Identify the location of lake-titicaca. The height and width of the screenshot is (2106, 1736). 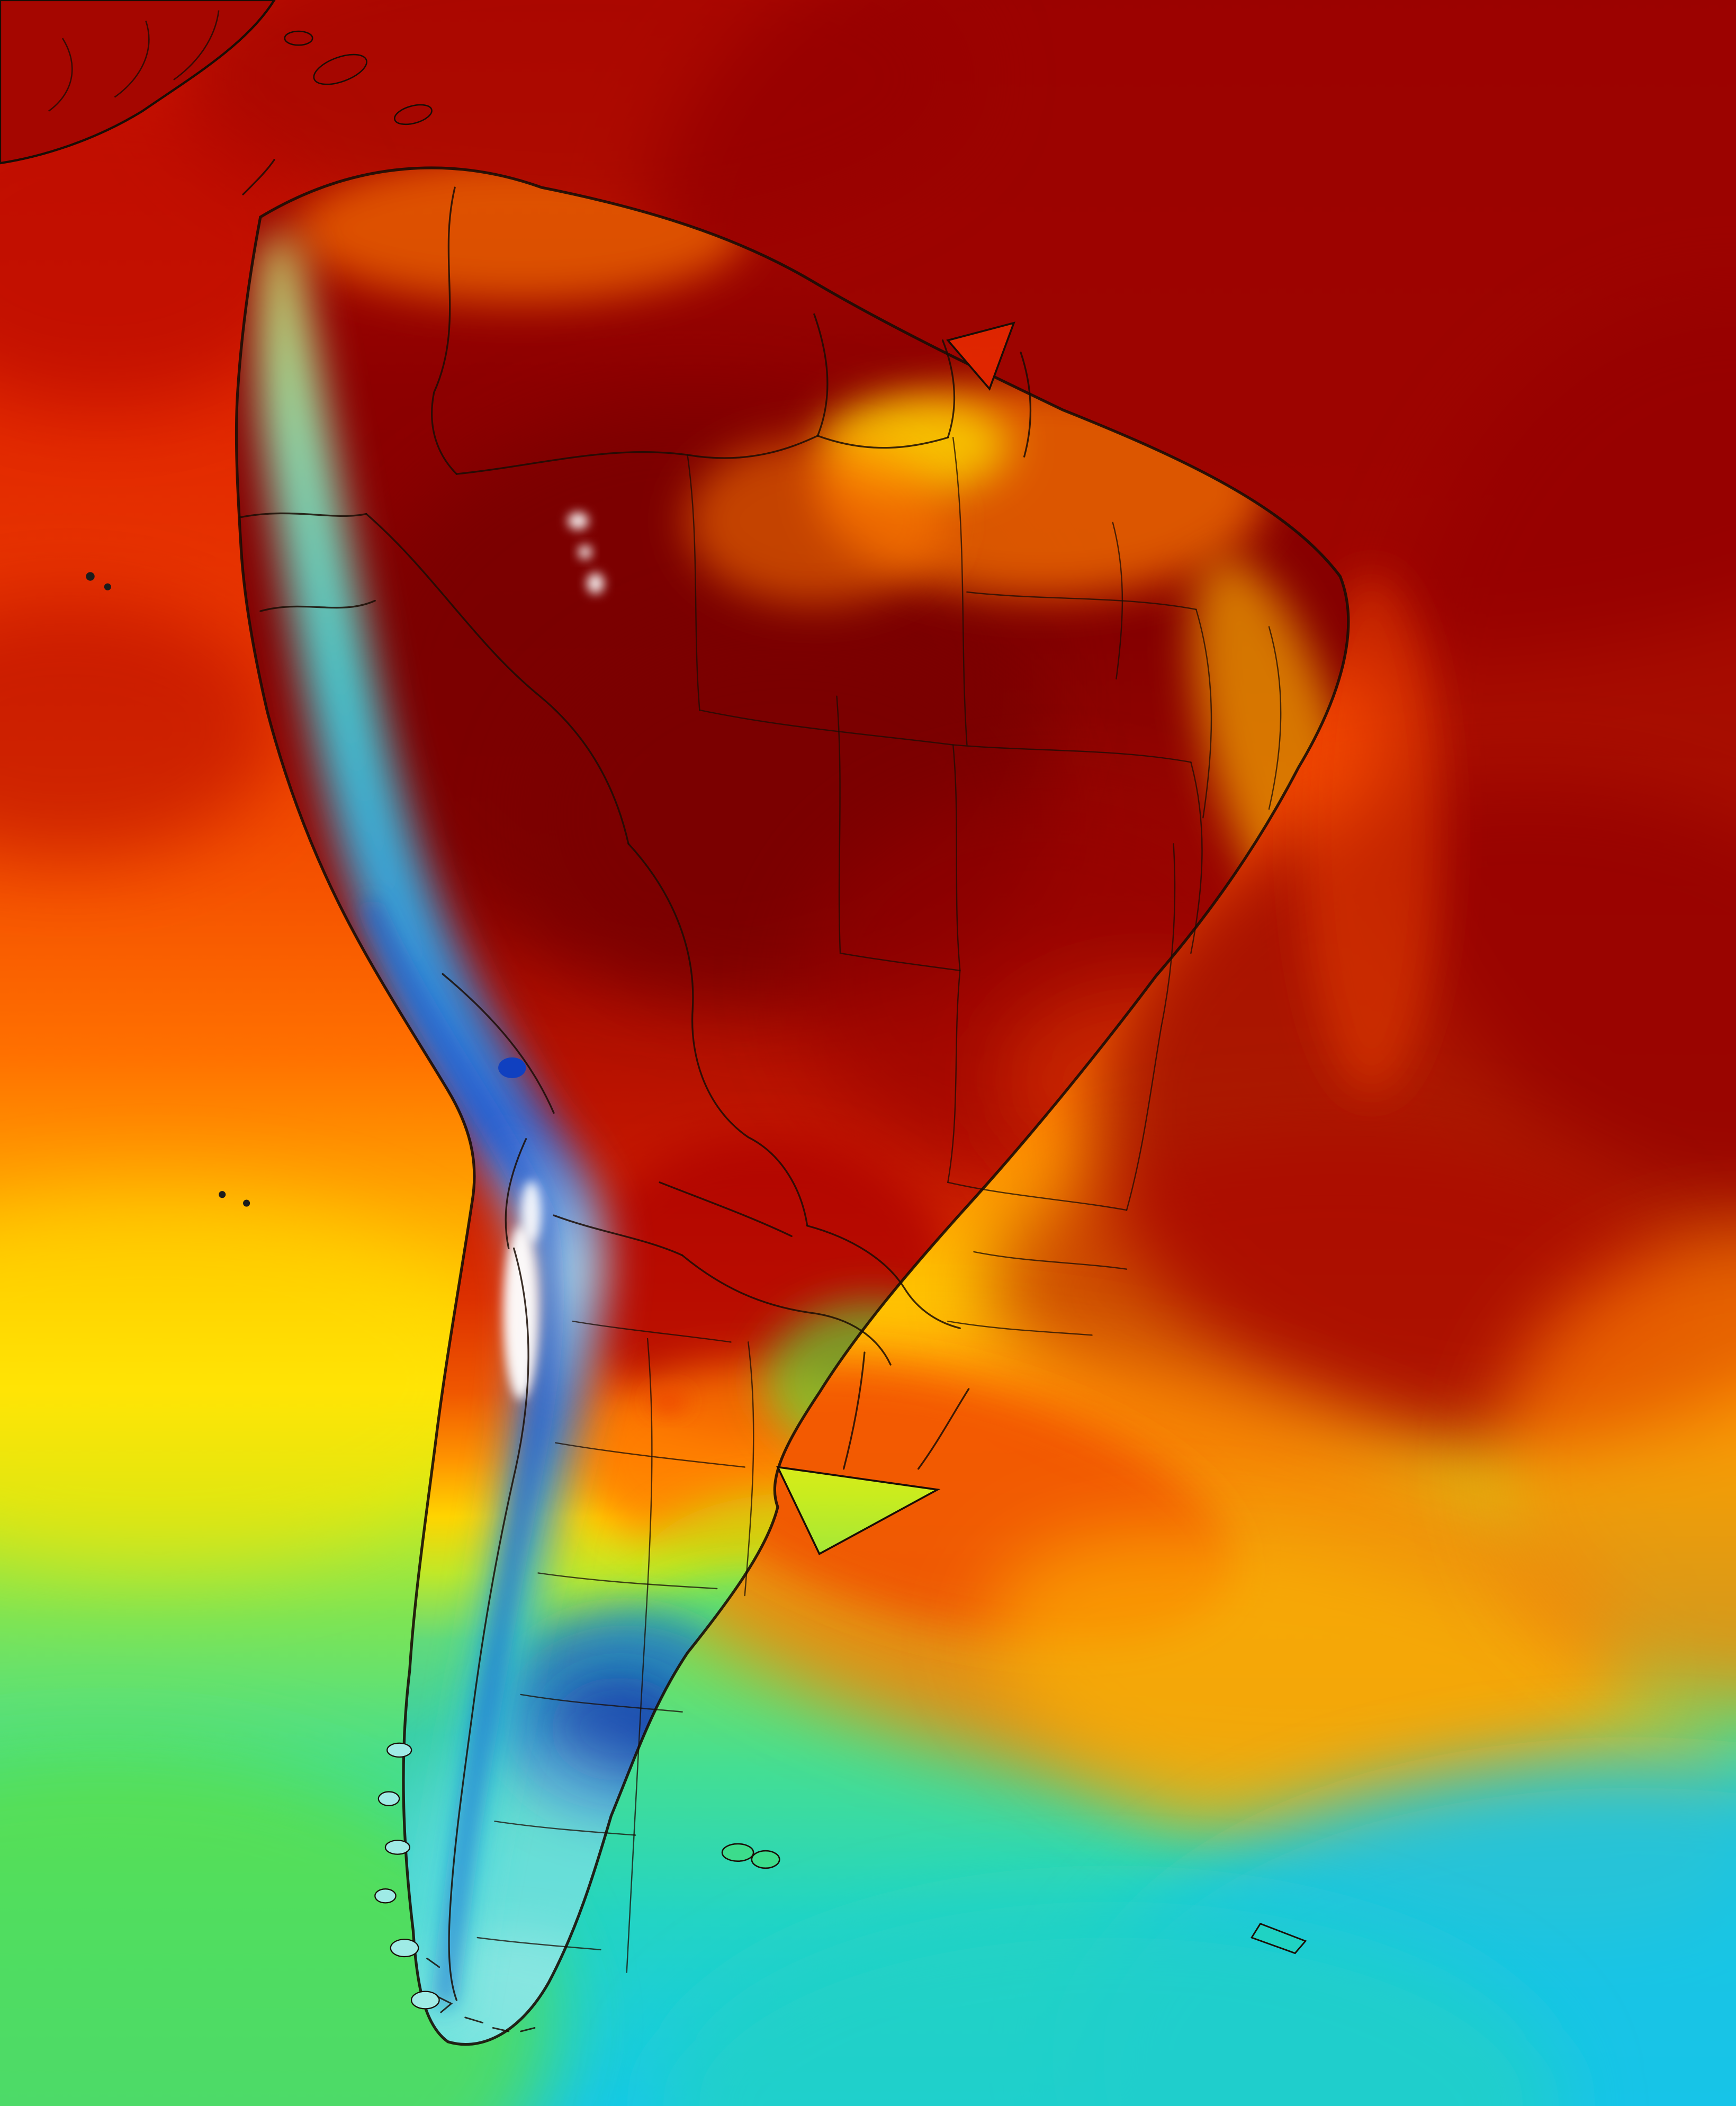
(512, 1068).